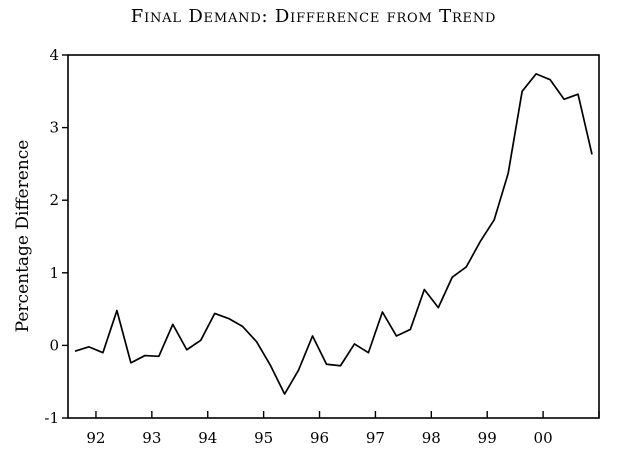  What do you see at coordinates (263, 438) in the screenshot?
I see `x-tick-label: 95` at bounding box center [263, 438].